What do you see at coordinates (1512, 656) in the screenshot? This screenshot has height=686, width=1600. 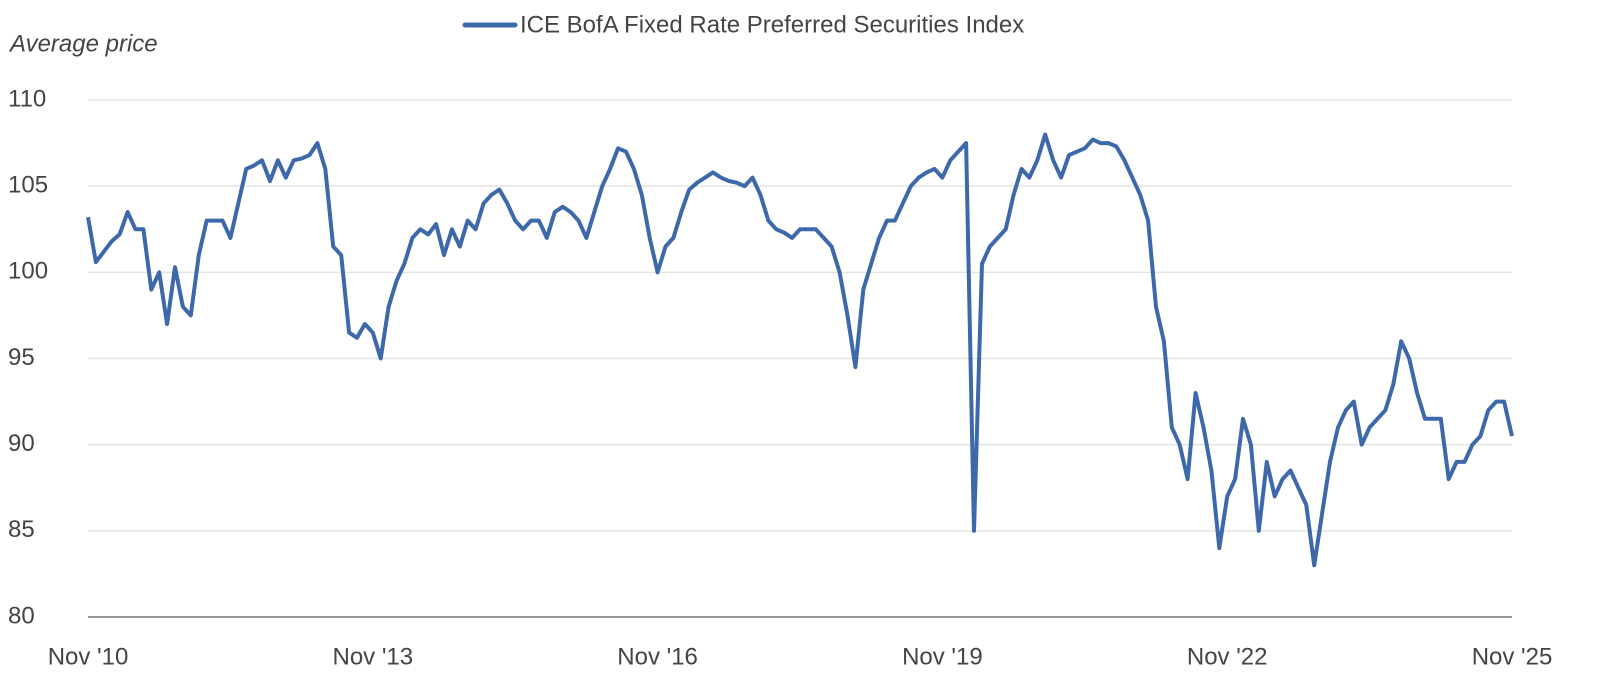 I see `x-tick-label: Nov '25` at bounding box center [1512, 656].